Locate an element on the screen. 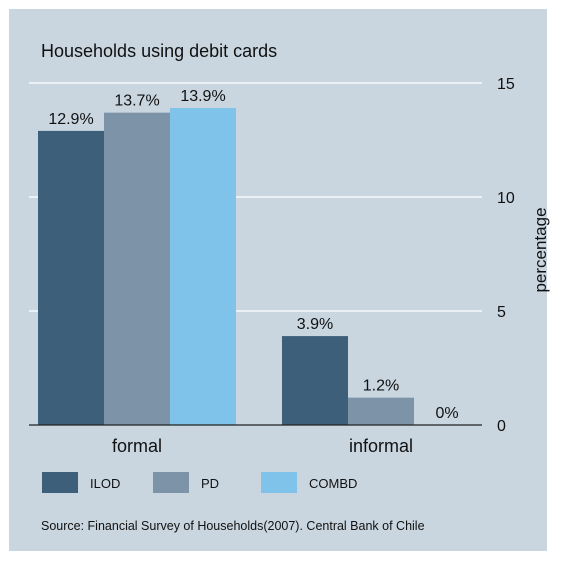 The image size is (561, 565). data-label: 13.9% is located at coordinates (202, 96).